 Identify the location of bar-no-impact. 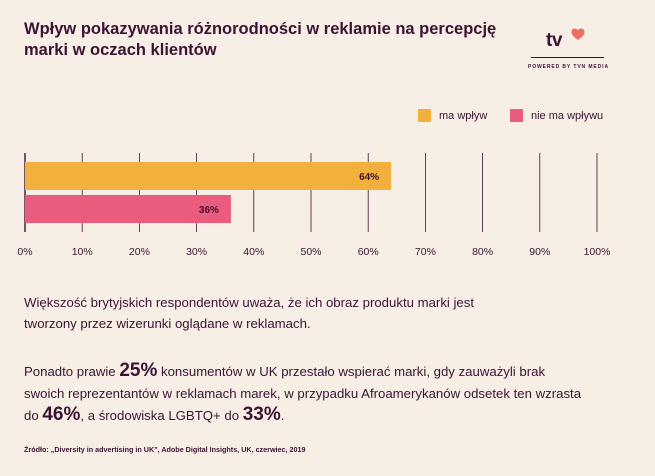
(128, 209).